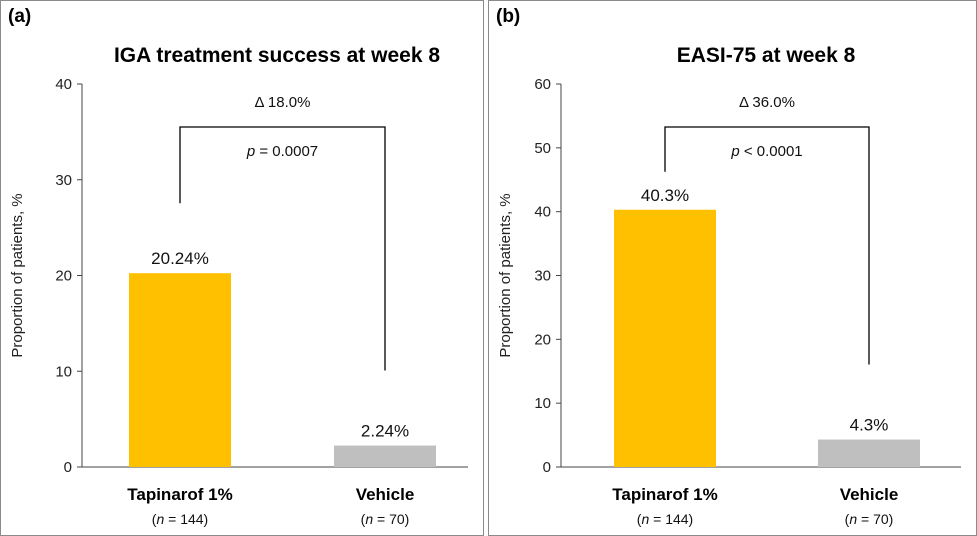  I want to click on chart-title: IGA treatment success at week 8, so click(277, 55).